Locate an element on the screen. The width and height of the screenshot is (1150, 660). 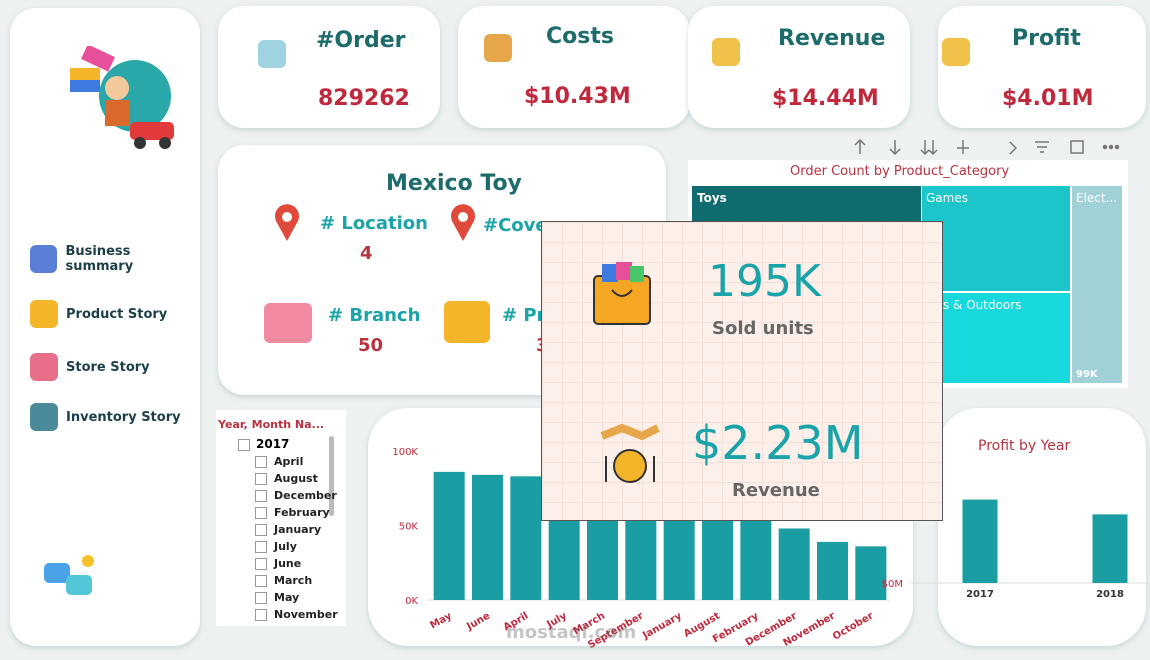
kpi-card: Profit $4.01M is located at coordinates (1042, 67).